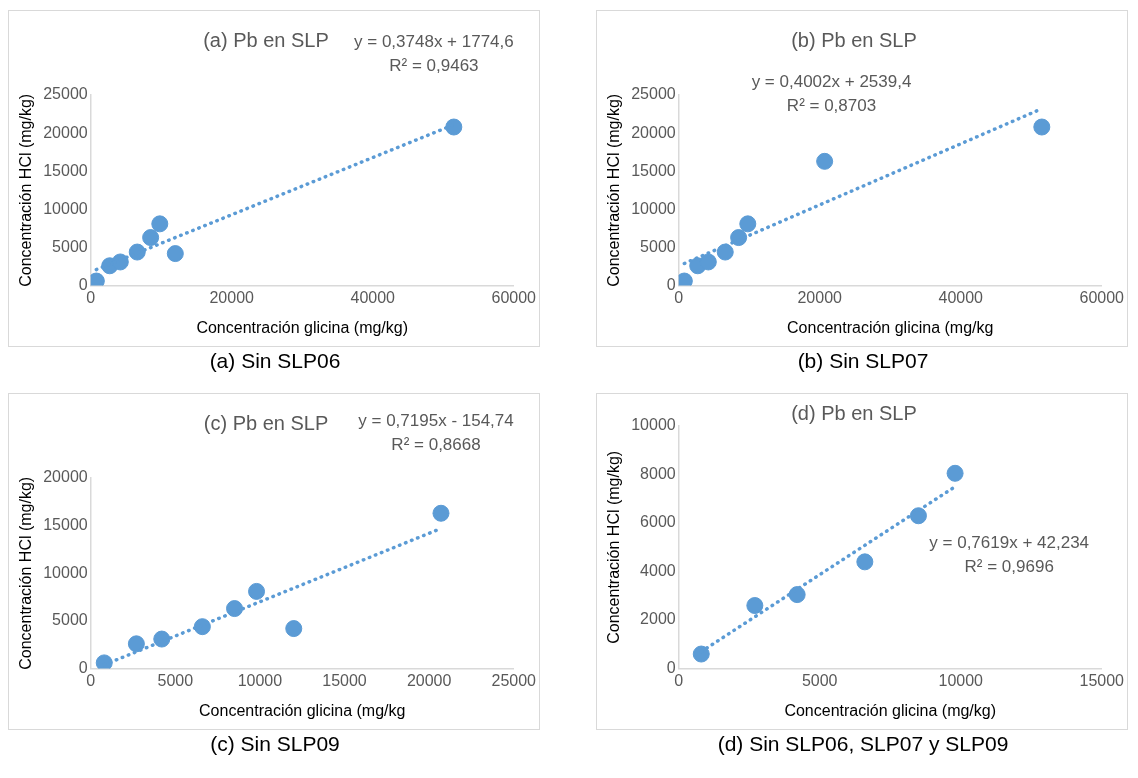 This screenshot has height=778, width=1138. What do you see at coordinates (658, 619) in the screenshot?
I see `y-tick-label: 2000` at bounding box center [658, 619].